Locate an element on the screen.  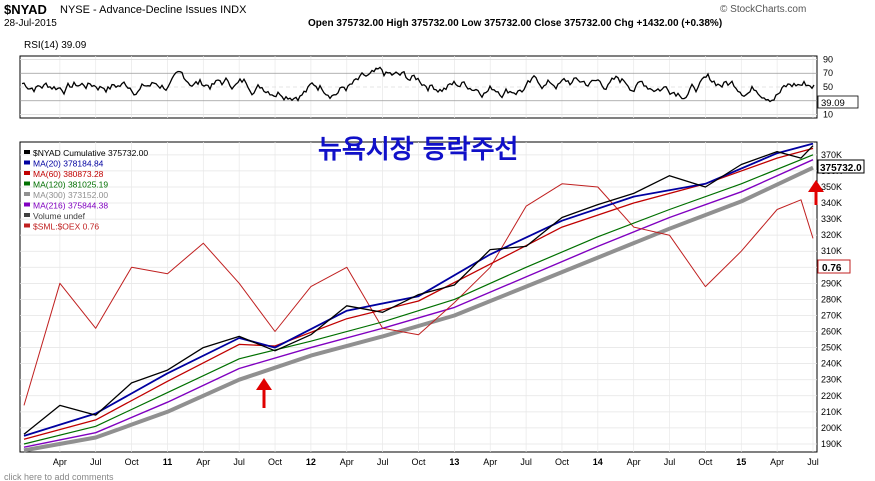
y-tick-label: 250K is located at coordinates (831, 348).